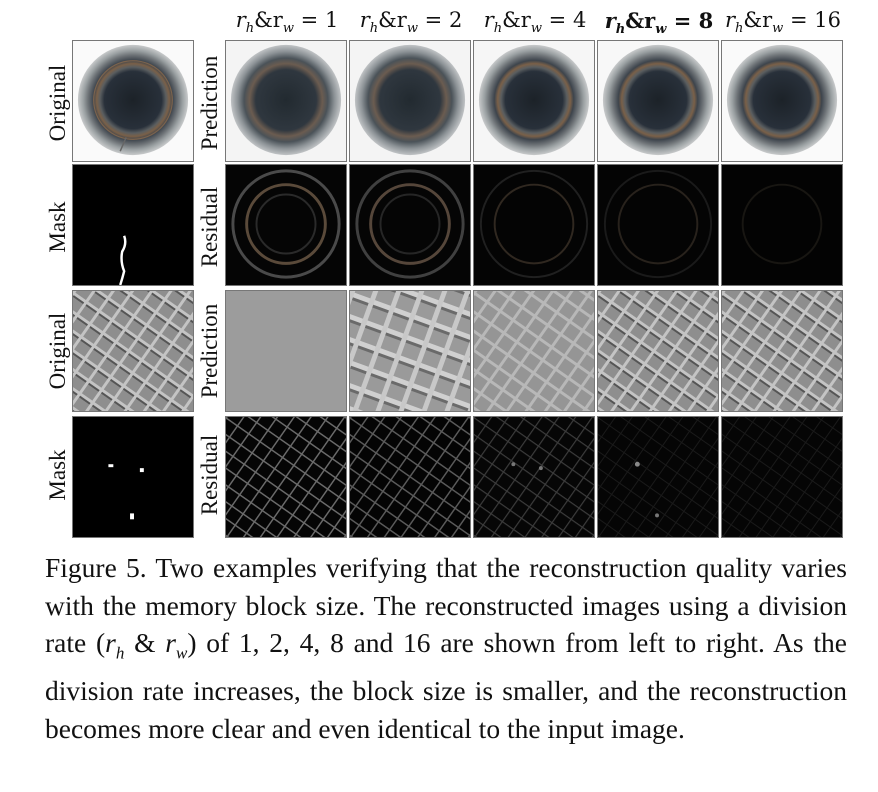 The image size is (878, 792). Describe the element at coordinates (57, 103) in the screenshot. I see `row-label-original-1: Original` at that location.